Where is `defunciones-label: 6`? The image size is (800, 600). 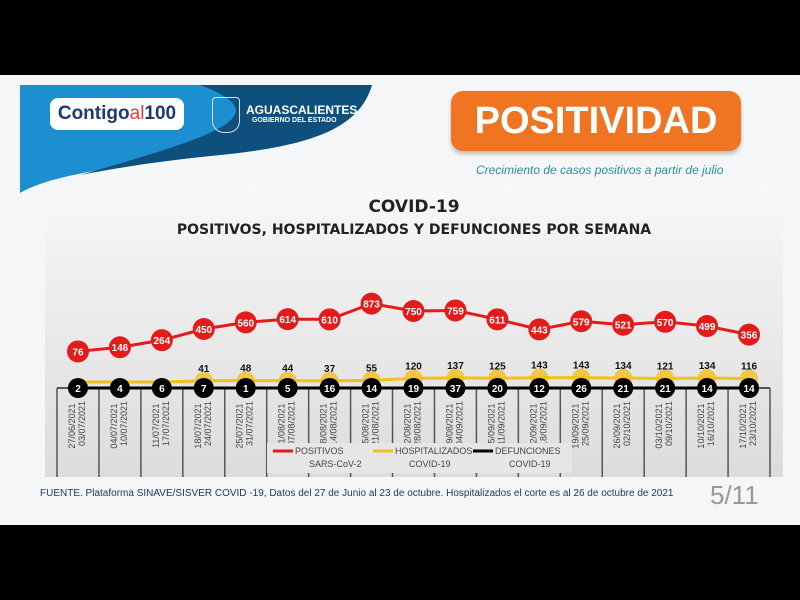 defunciones-label: 6 is located at coordinates (162, 389).